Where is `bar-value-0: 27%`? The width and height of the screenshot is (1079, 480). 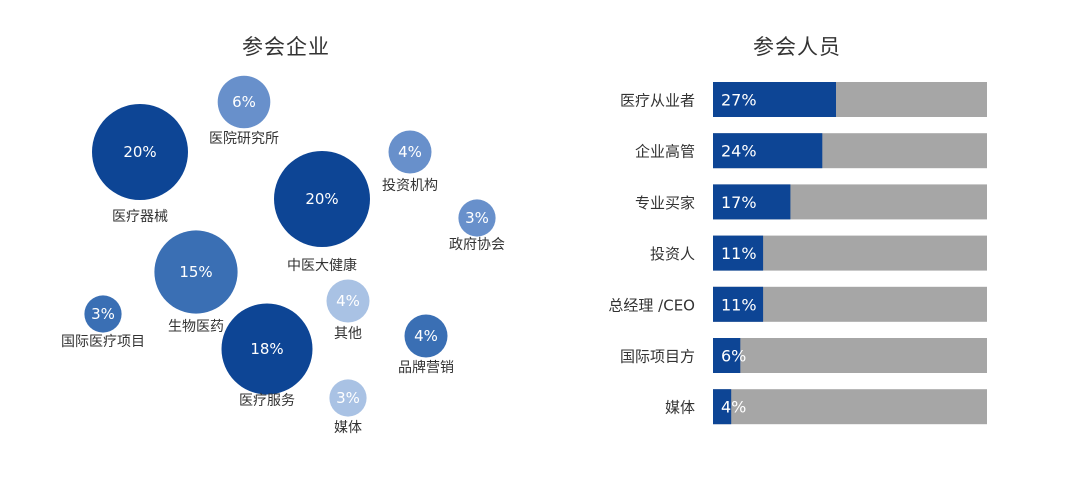
bar-value-0: 27% is located at coordinates (739, 100).